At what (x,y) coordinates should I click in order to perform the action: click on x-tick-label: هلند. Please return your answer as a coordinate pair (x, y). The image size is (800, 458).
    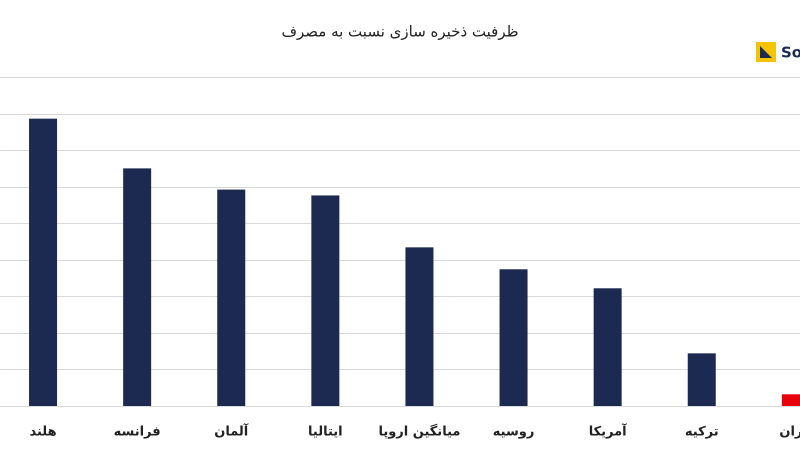
    Looking at the image, I should click on (42, 432).